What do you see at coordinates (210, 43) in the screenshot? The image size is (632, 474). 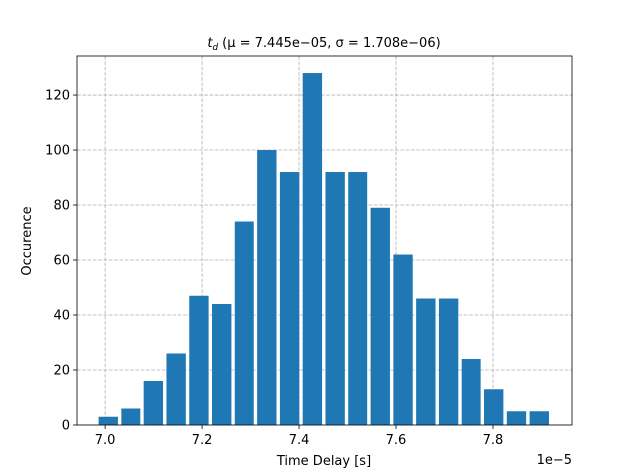 I see `title-var: t` at bounding box center [210, 43].